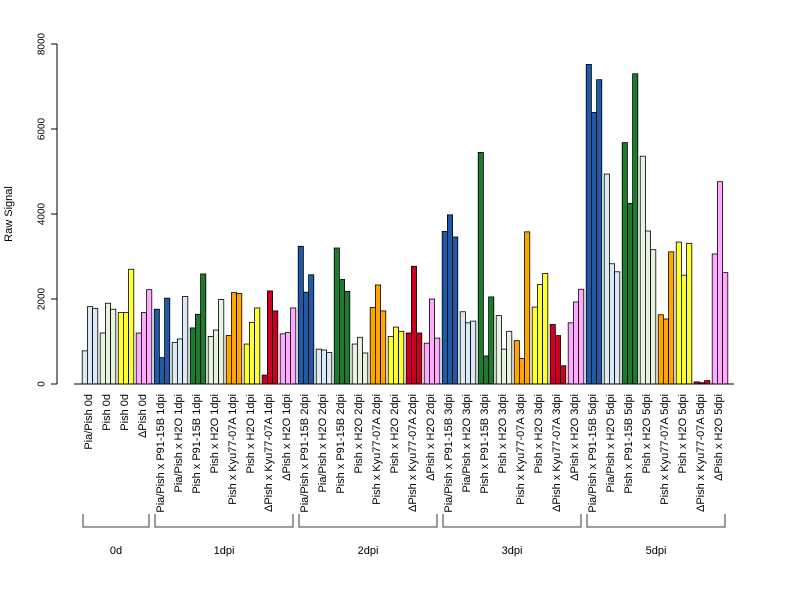 The image size is (800, 600). I want to click on category-label: ΔPish x H2O 2dpi, so click(431, 437).